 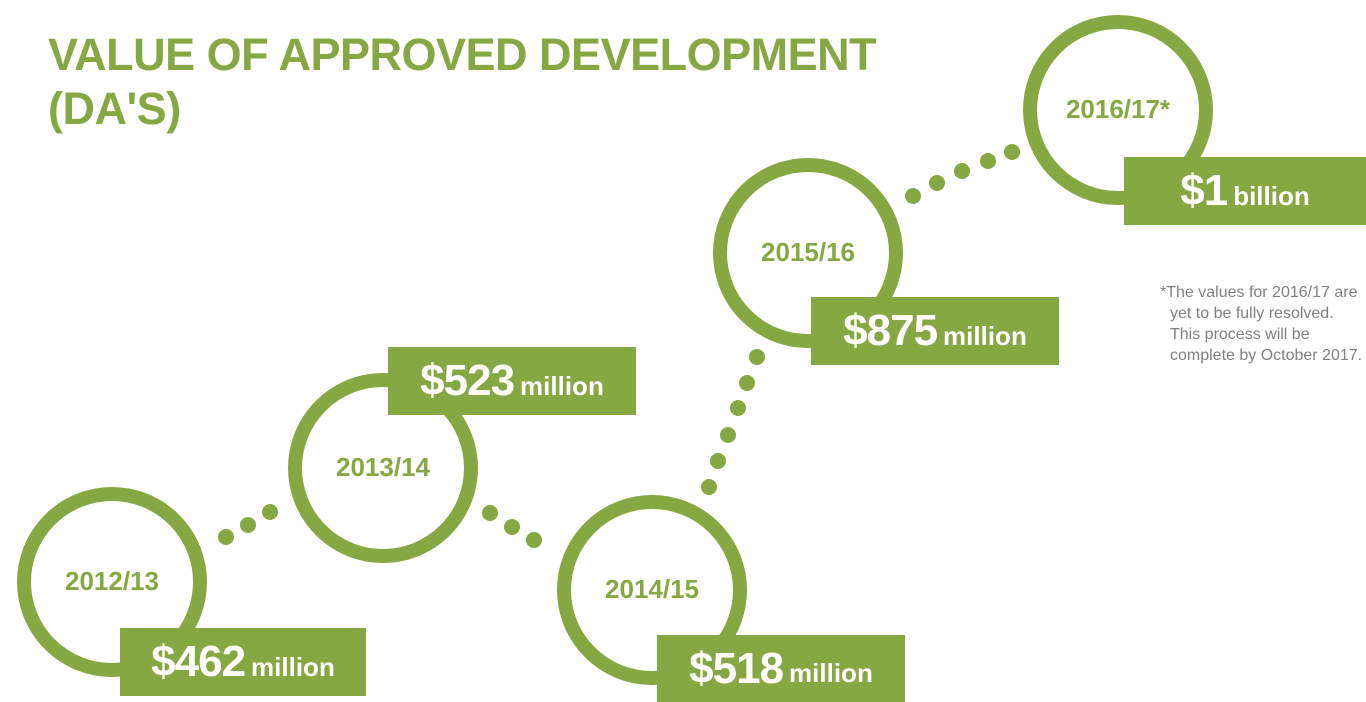 What do you see at coordinates (467, 380) in the screenshot?
I see `amount: $523` at bounding box center [467, 380].